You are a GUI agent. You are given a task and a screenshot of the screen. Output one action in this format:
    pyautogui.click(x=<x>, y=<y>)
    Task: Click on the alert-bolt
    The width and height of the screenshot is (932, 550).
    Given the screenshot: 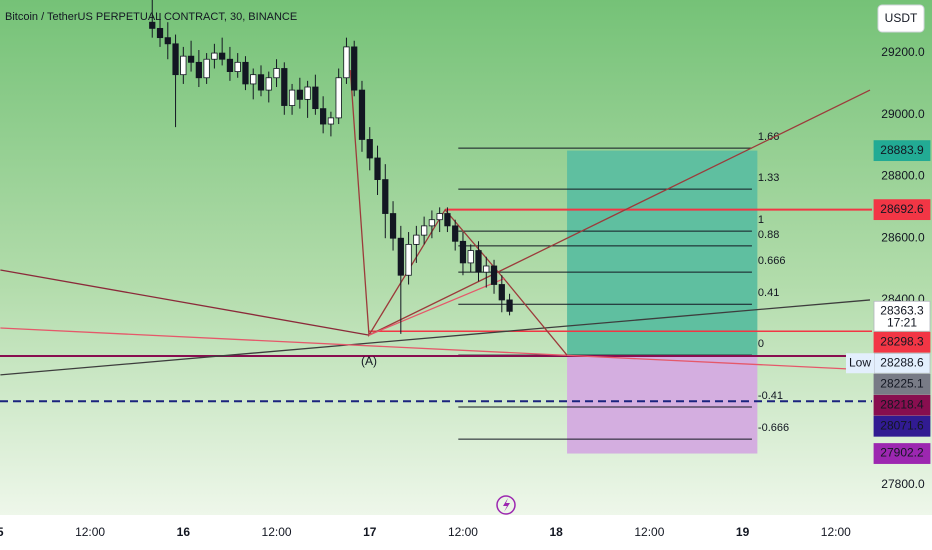 What is the action you would take?
    pyautogui.click(x=506, y=505)
    